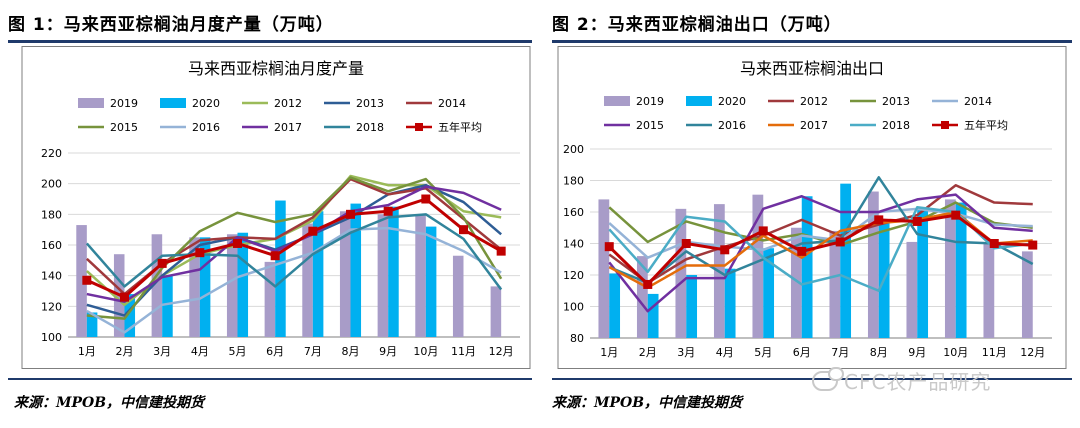 This screenshot has height=428, width=1080. What do you see at coordinates (812, 41) in the screenshot?
I see `top-rule-right` at bounding box center [812, 41].